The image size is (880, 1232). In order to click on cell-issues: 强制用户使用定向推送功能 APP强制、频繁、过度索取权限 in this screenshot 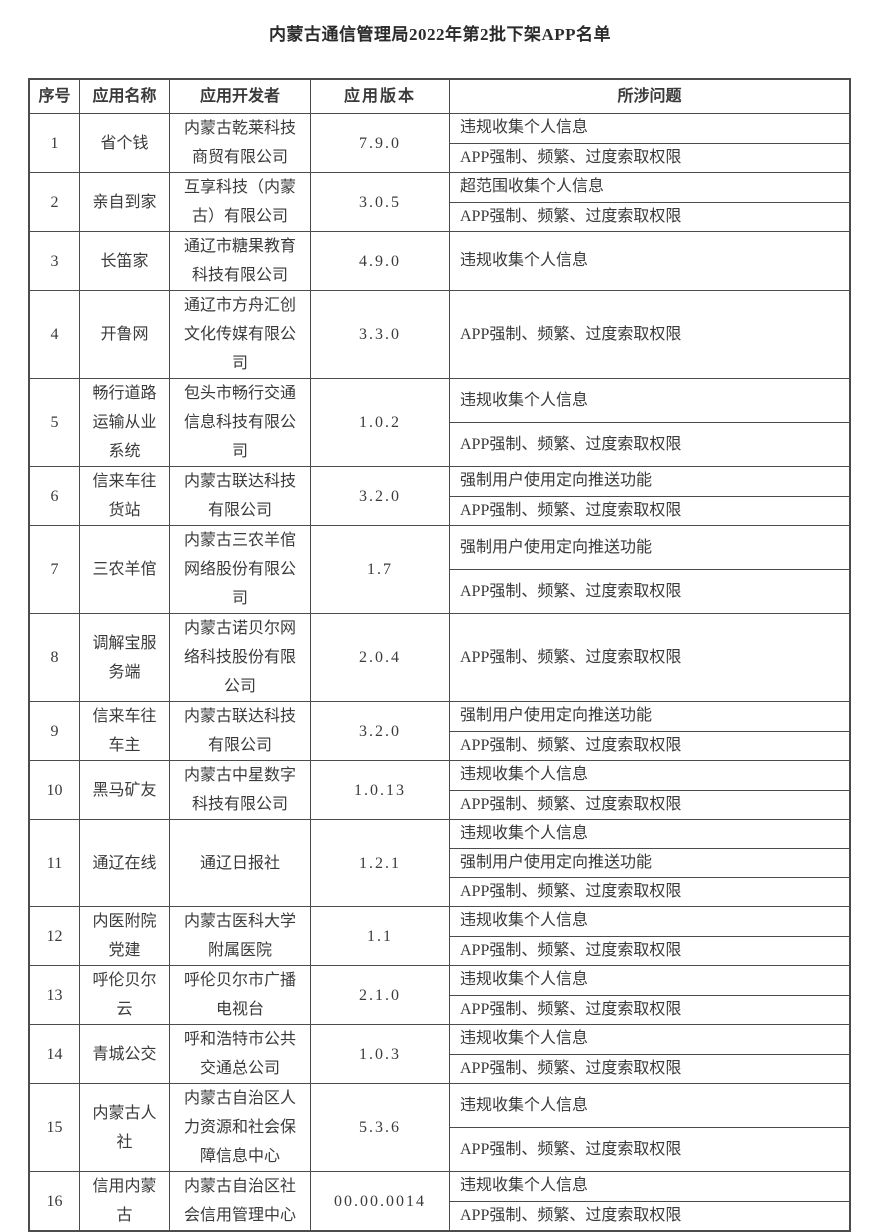, I will do `click(649, 569)`.